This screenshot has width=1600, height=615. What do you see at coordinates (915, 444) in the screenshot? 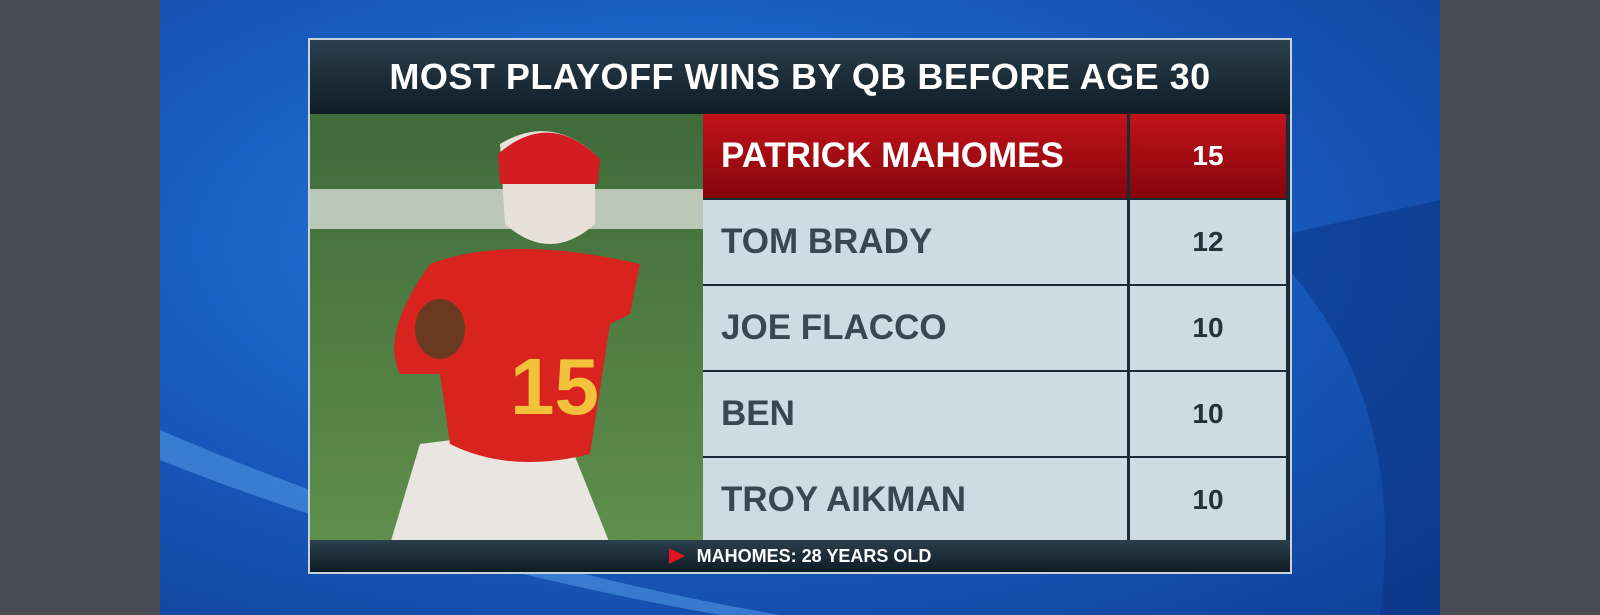
I see `player-name: BEN ROETHLISBERGER` at bounding box center [915, 444].